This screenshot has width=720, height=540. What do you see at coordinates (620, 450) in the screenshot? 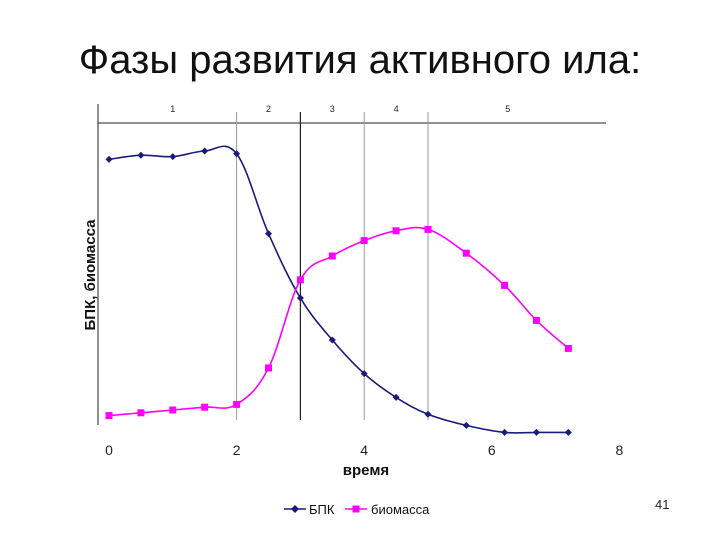
I see `x-tick-label: 8` at bounding box center [620, 450].